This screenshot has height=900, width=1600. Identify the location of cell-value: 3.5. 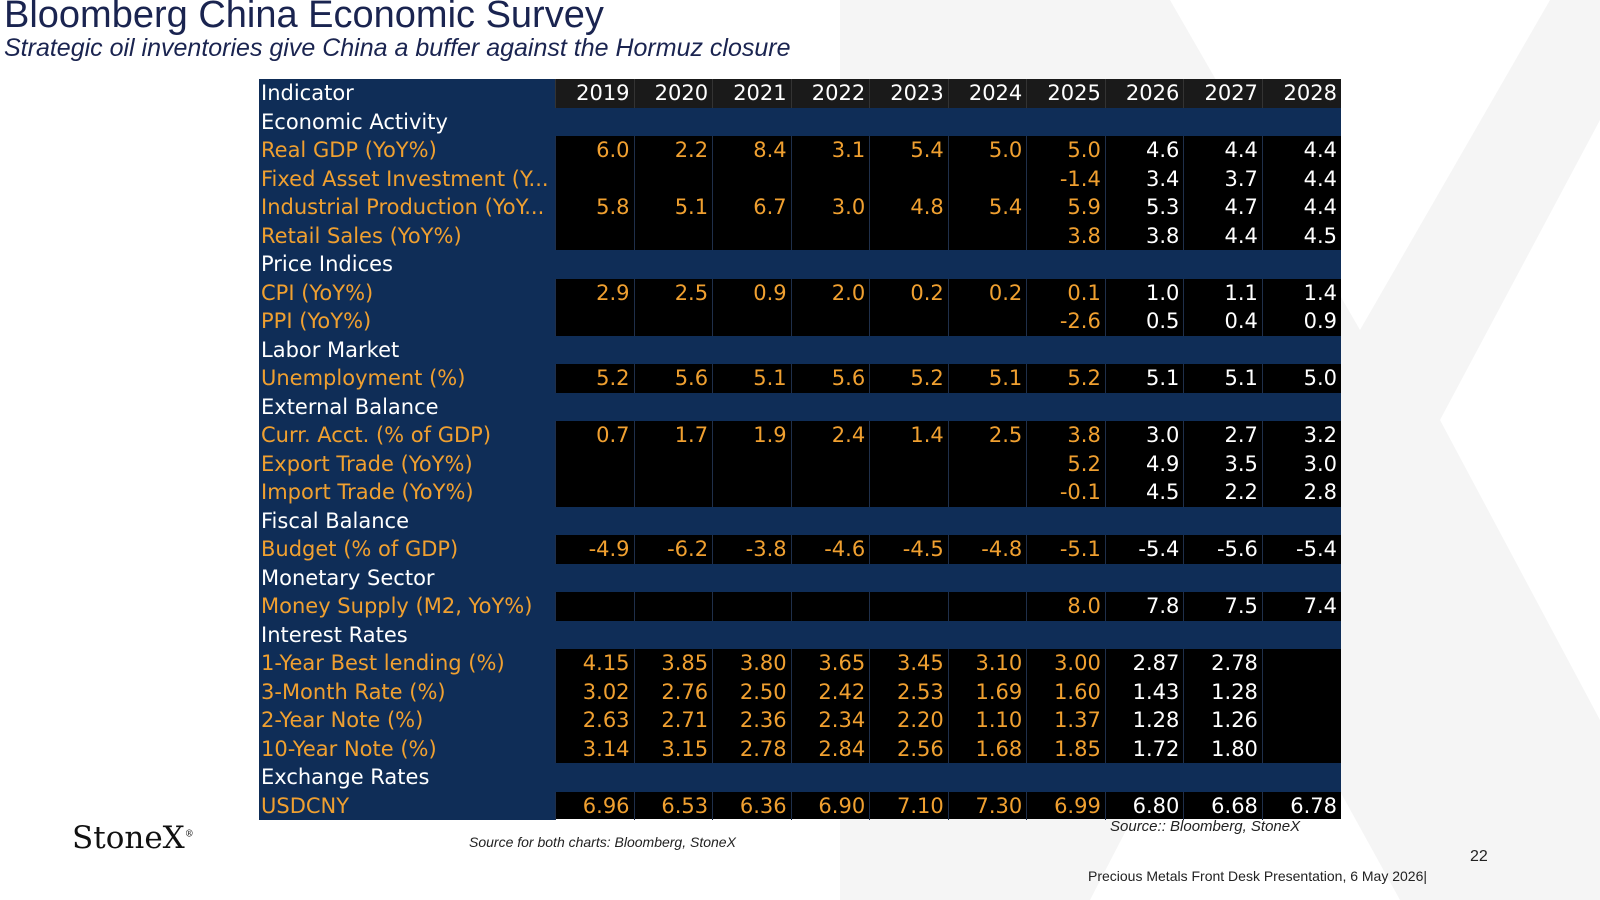
(1223, 463).